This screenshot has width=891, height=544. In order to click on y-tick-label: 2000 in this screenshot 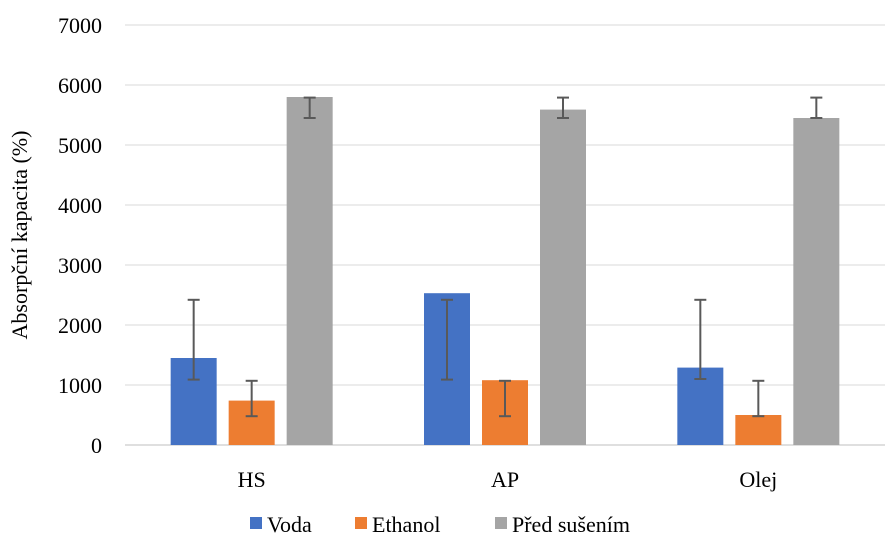, I will do `click(80, 325)`.